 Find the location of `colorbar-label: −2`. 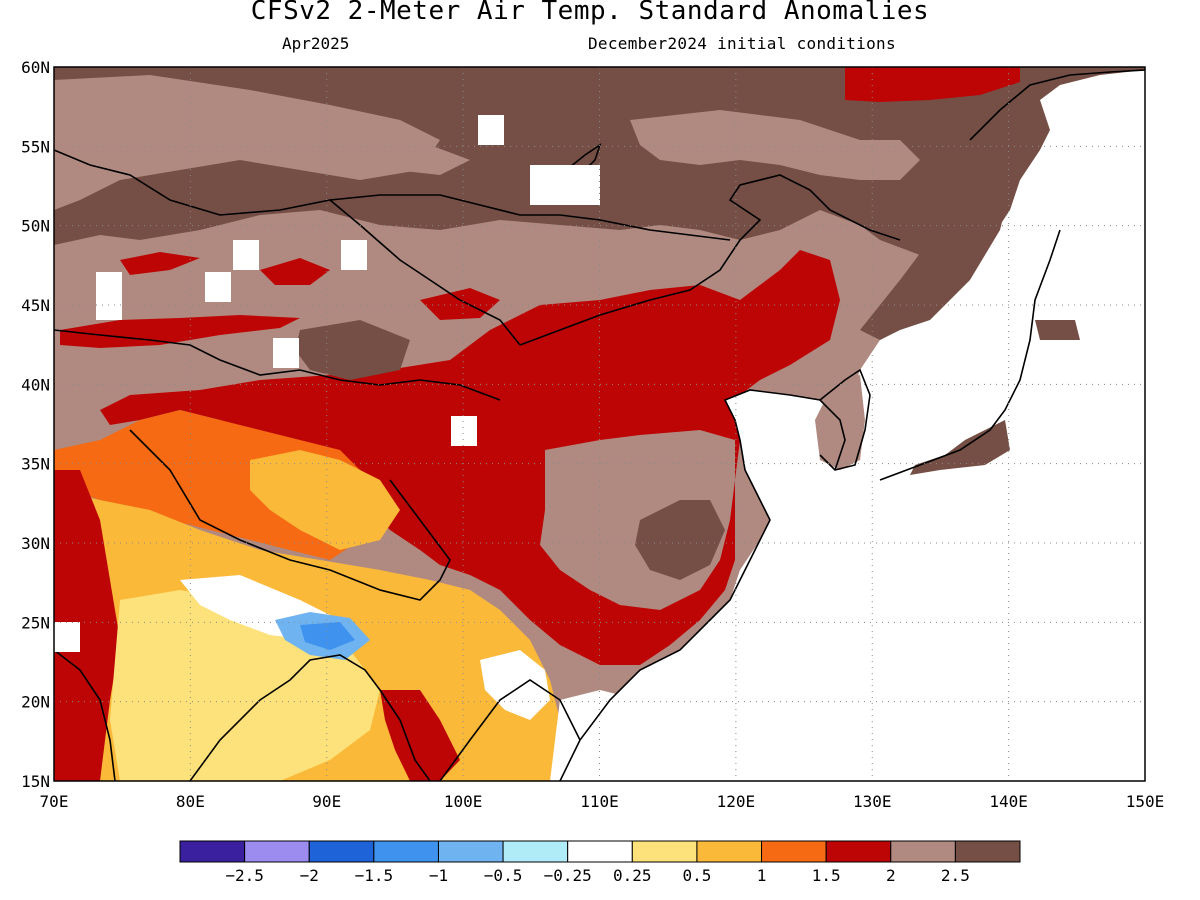

colorbar-label: −2 is located at coordinates (309, 875).